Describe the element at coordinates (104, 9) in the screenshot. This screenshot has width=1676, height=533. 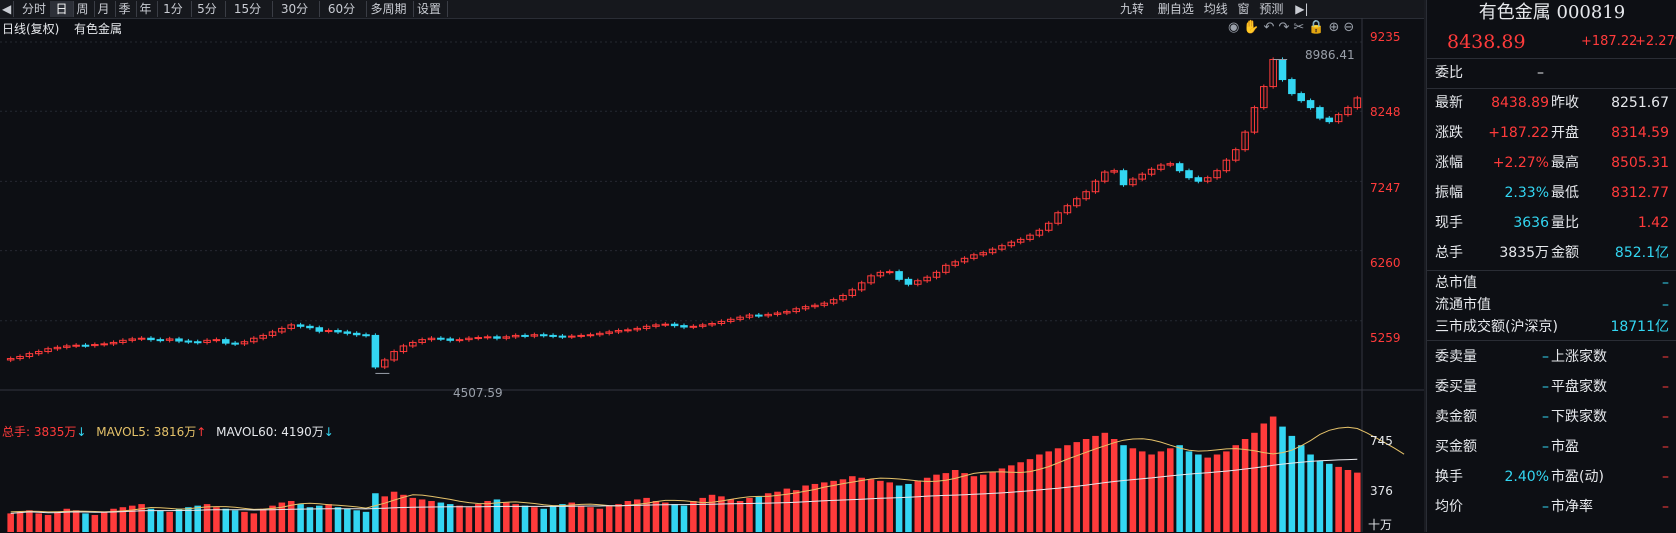
I see `period-tab: 月` at that location.